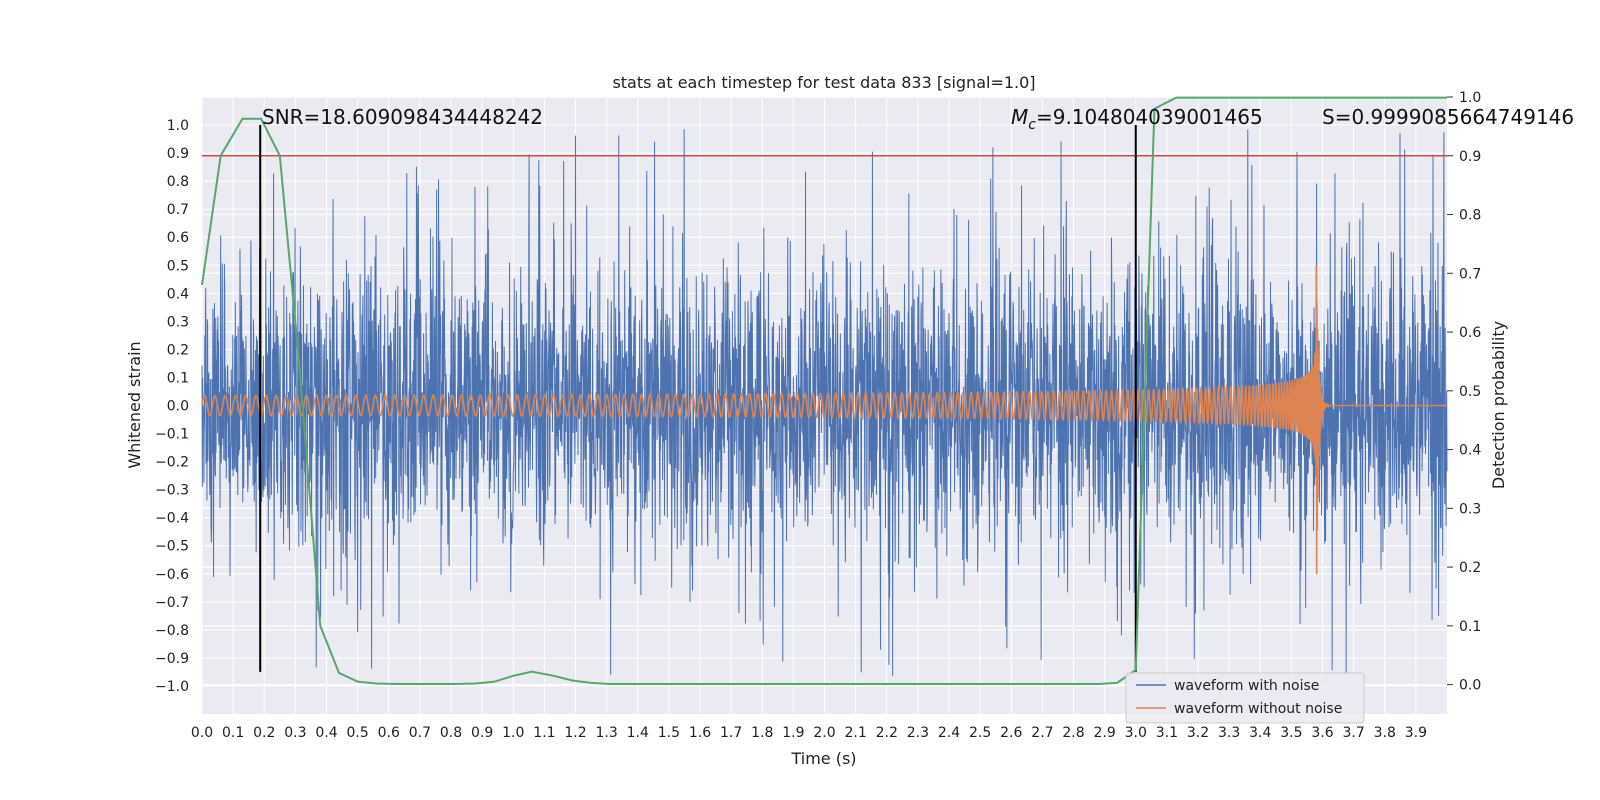  Describe the element at coordinates (949, 733) in the screenshot. I see `x-tick-label-24: 2.4` at that location.